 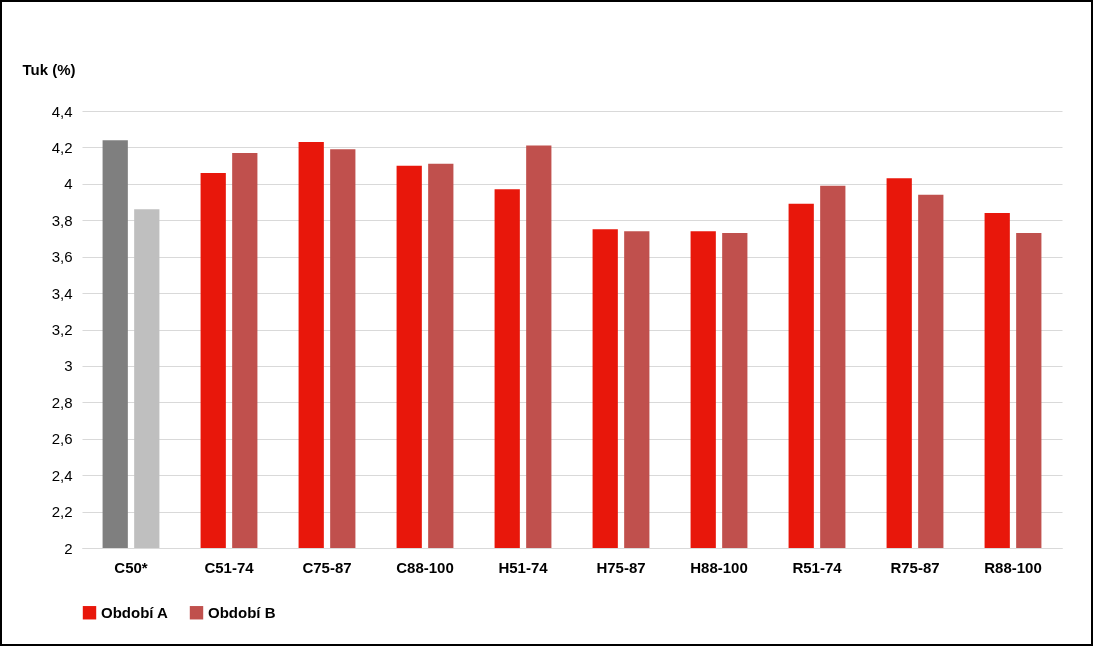 What do you see at coordinates (1013, 567) in the screenshot?
I see `x-tick-label: R88-100` at bounding box center [1013, 567].